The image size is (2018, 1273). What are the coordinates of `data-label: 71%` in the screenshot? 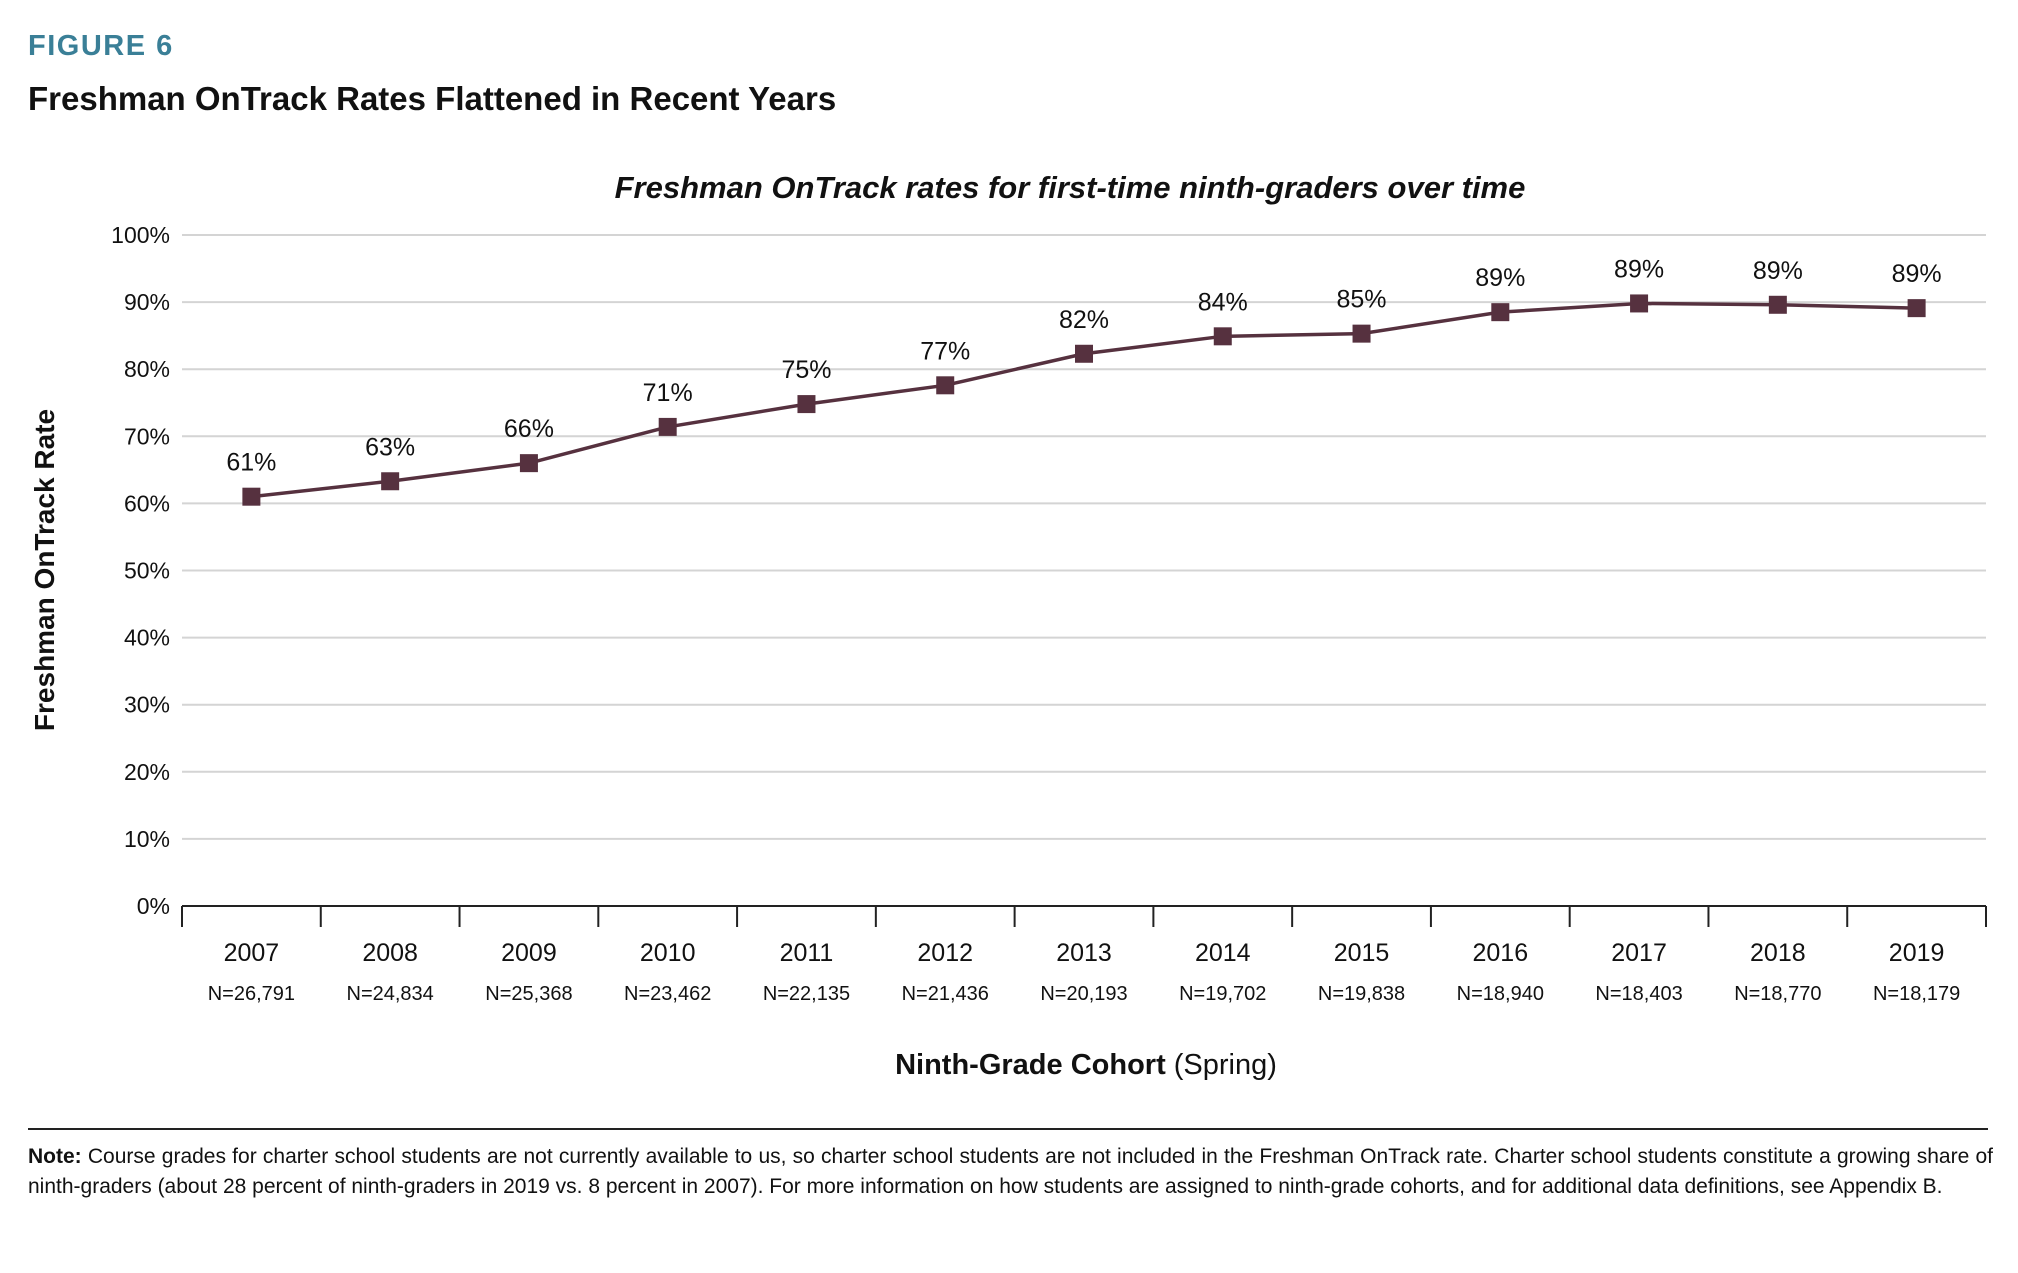 It's located at (668, 393).